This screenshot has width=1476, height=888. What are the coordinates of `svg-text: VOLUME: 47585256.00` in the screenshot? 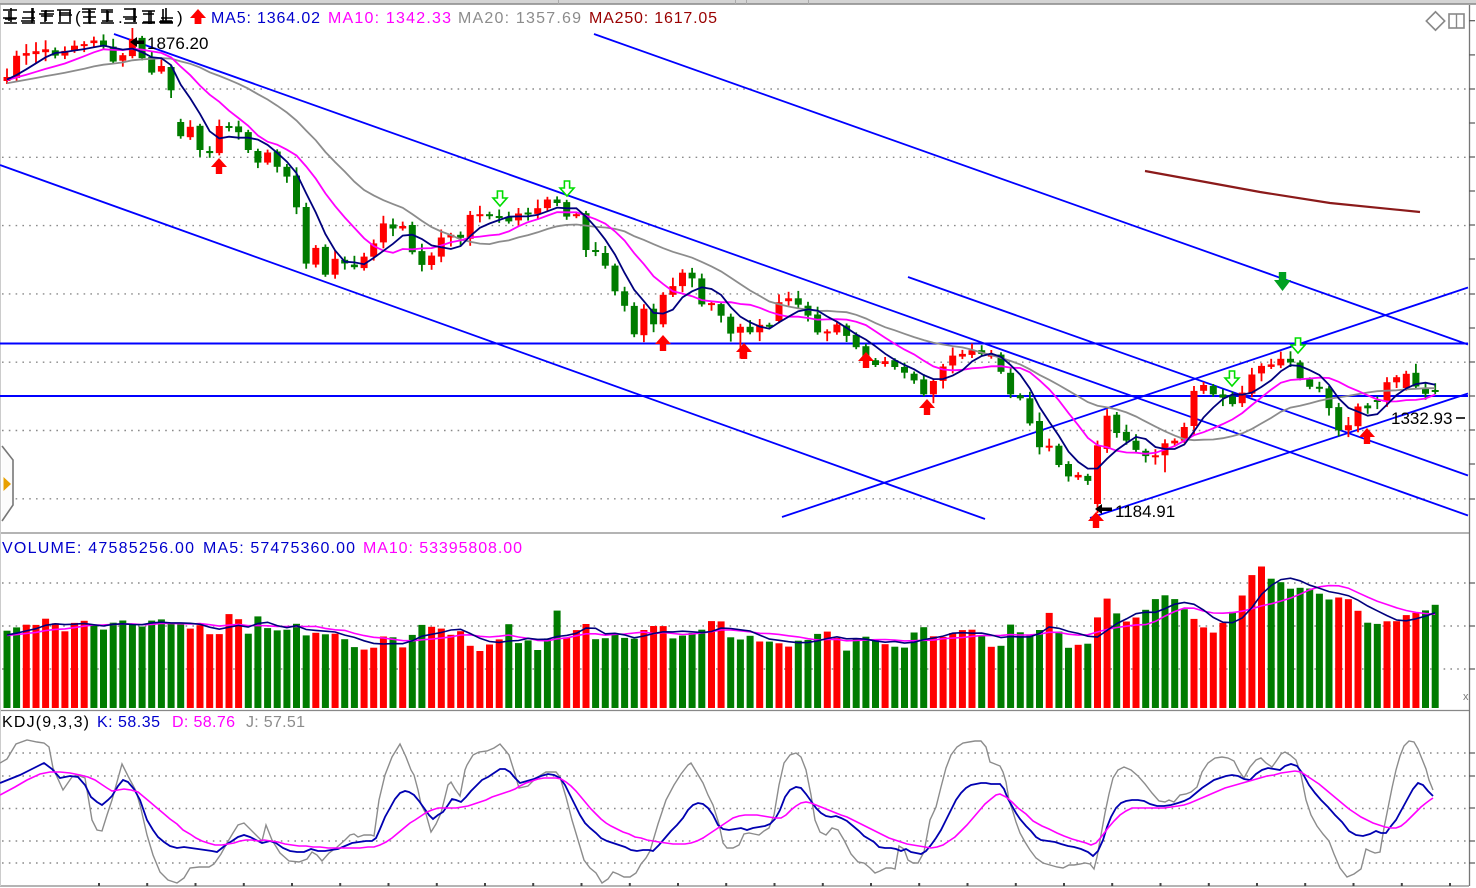 It's located at (98, 548).